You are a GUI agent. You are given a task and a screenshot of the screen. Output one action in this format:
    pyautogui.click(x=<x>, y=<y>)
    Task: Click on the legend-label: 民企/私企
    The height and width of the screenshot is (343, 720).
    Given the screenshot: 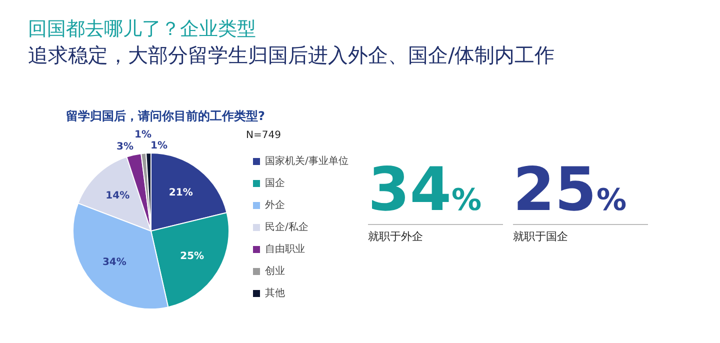 What is the action you would take?
    pyautogui.click(x=286, y=227)
    